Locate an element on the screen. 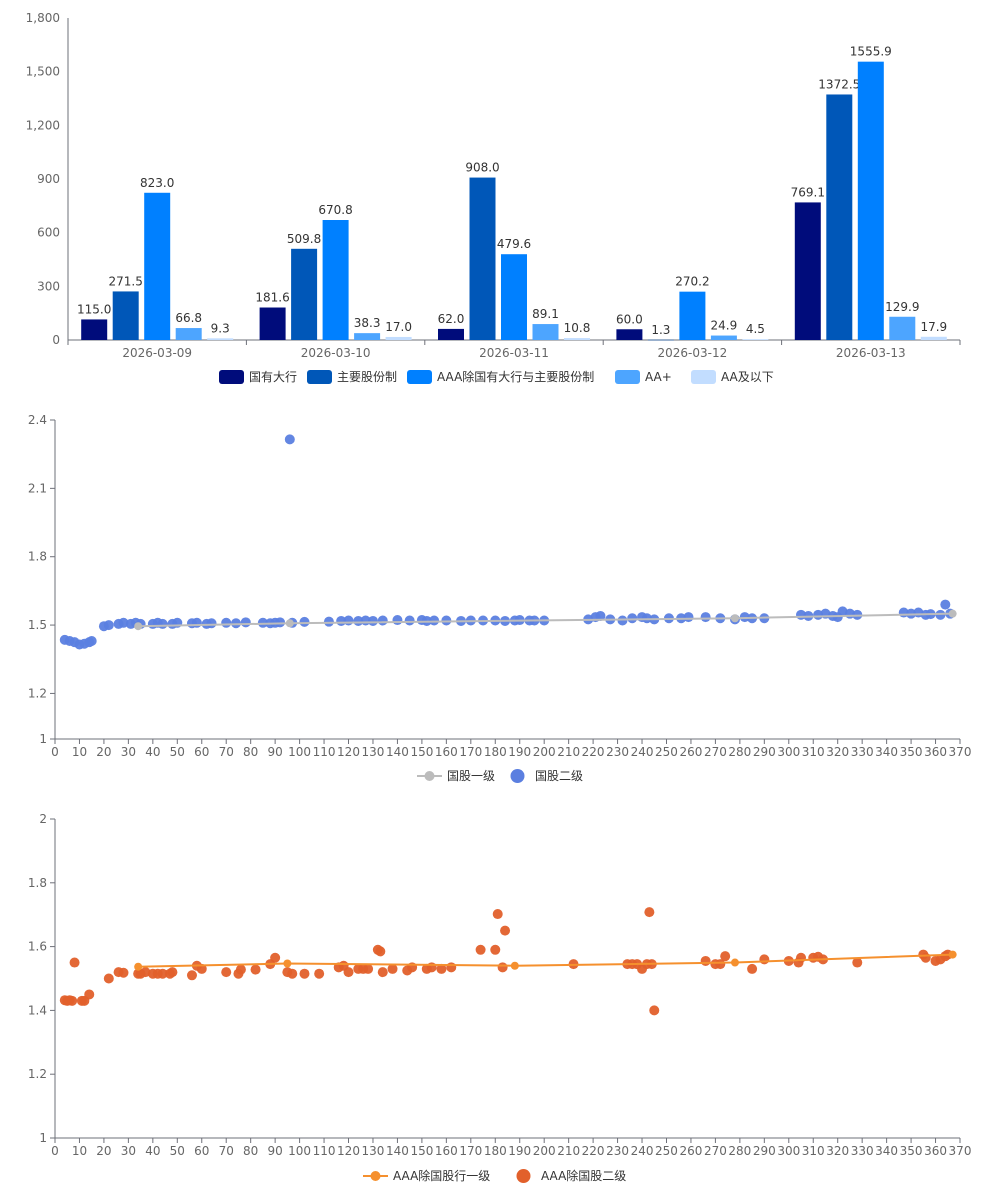  x-tick-label: 30 is located at coordinates (128, 1151).